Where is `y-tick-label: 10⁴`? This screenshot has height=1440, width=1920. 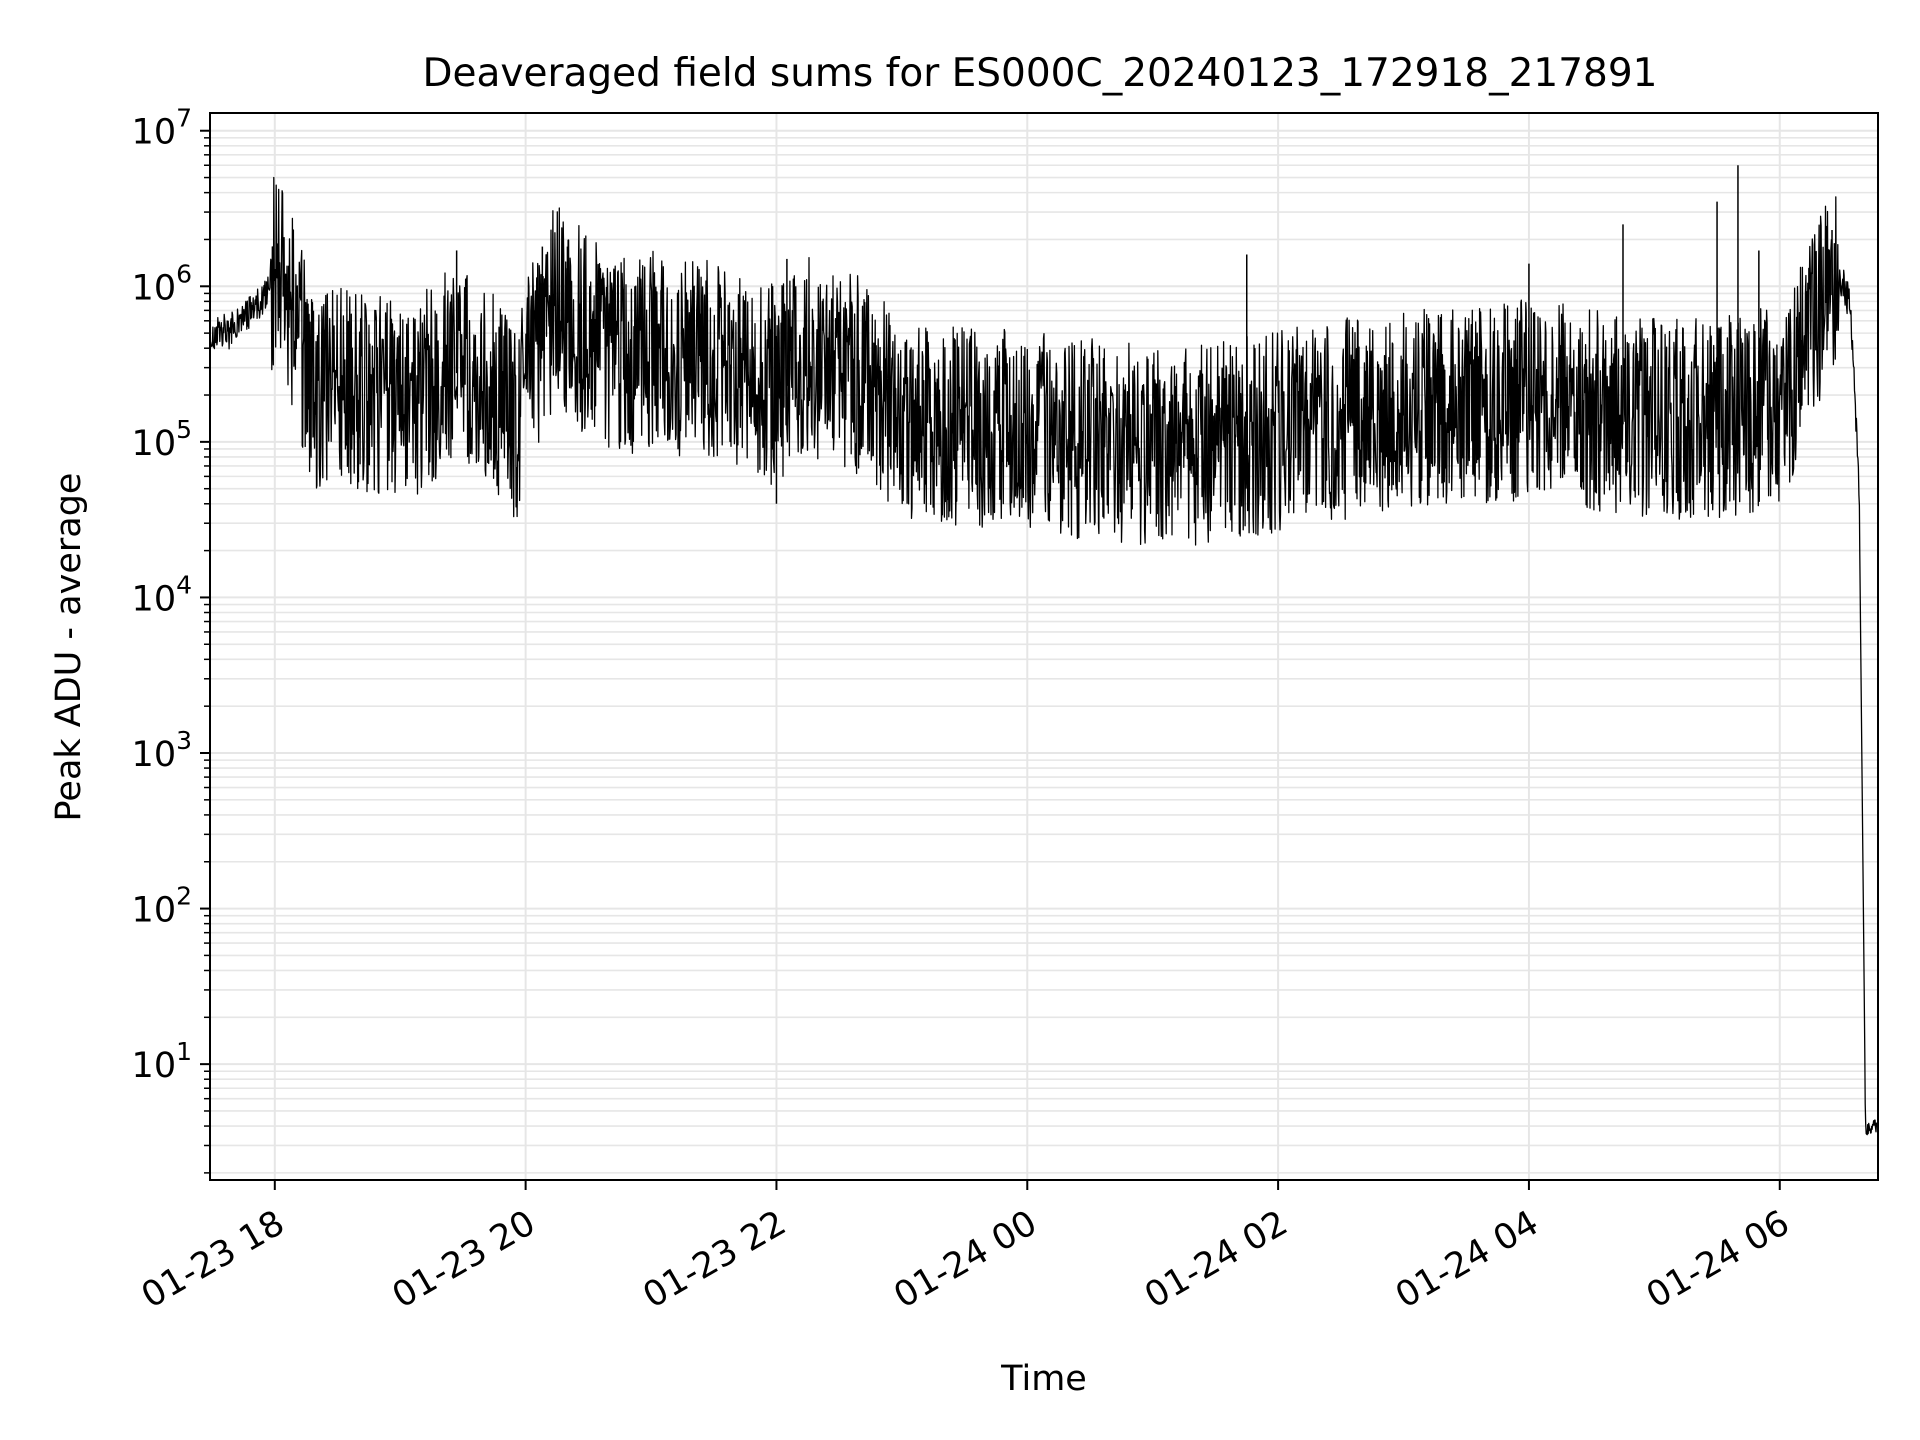 y-tick-label: 10⁴ is located at coordinates (162, 594).